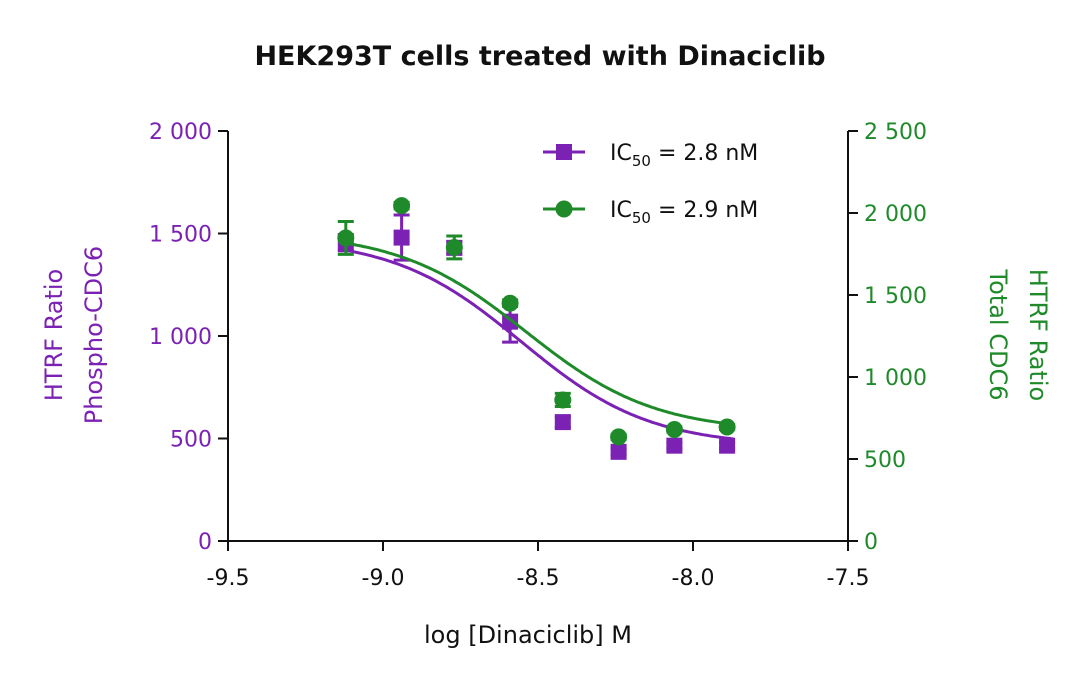 The height and width of the screenshot is (688, 1080). What do you see at coordinates (205, 542) in the screenshot?
I see `left-y-tick-label: 0` at bounding box center [205, 542].